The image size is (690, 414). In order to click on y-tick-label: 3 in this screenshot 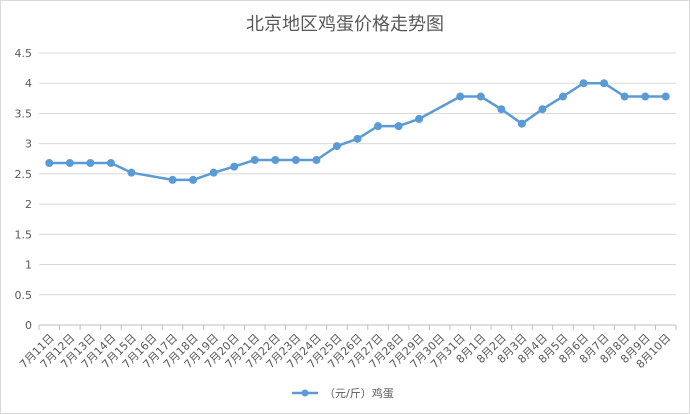, I will do `click(28, 144)`.